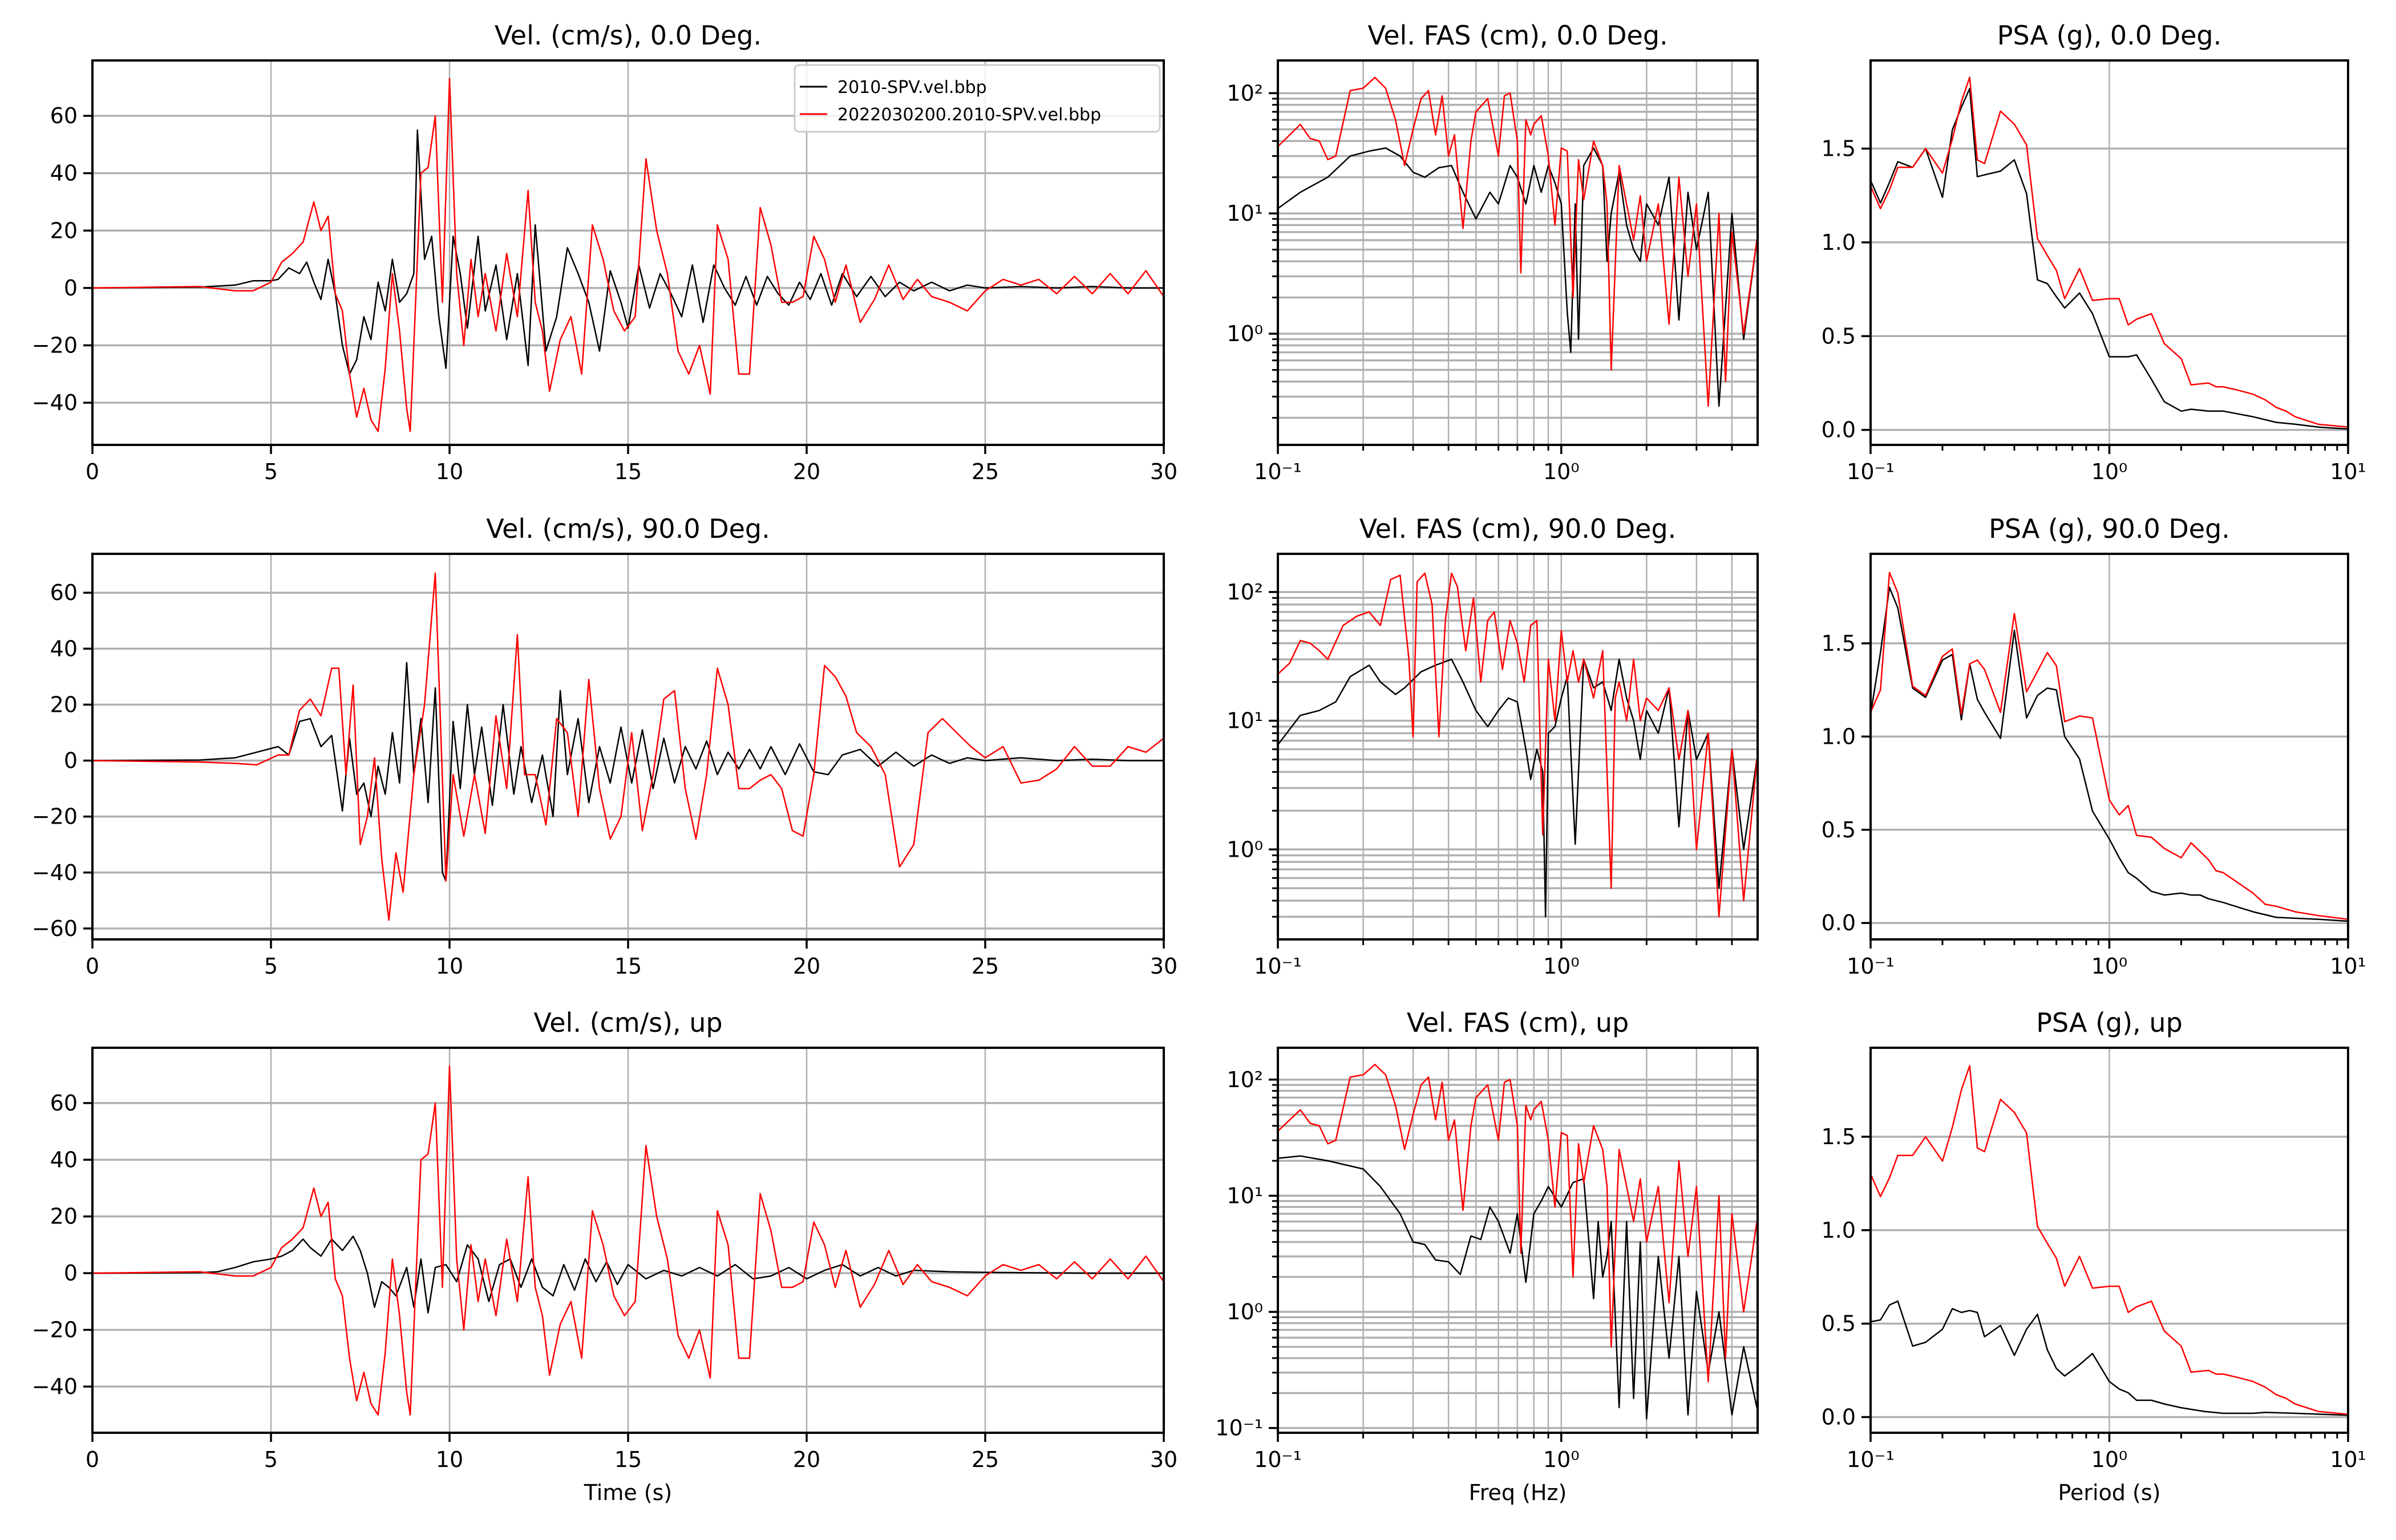  What do you see at coordinates (627, 1023) in the screenshot?
I see `panel-title: Vel. (cm/s), up` at bounding box center [627, 1023].